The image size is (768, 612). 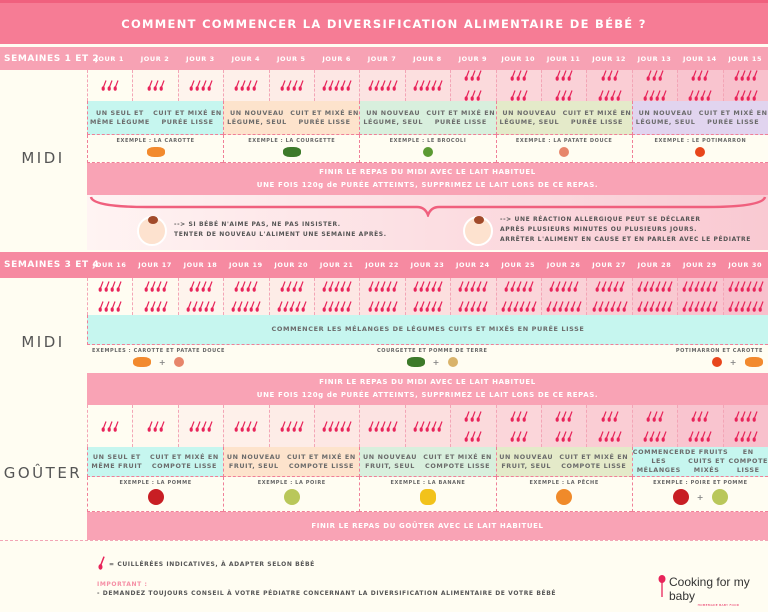 What do you see at coordinates (246, 58) in the screenshot?
I see `day-header: JOUR 4` at bounding box center [246, 58].